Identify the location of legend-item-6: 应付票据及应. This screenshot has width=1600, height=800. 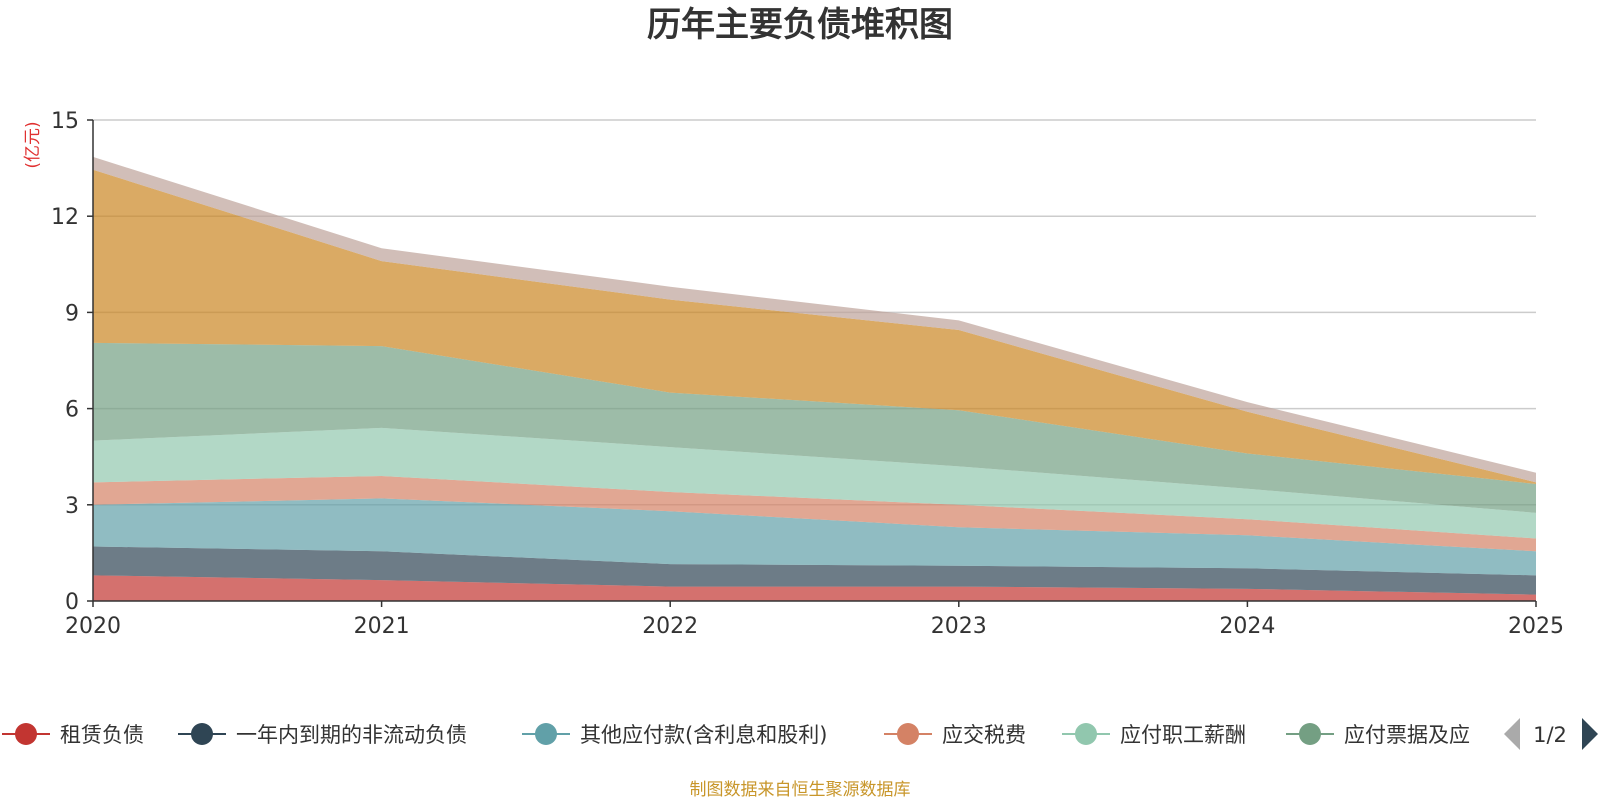
(1378, 735).